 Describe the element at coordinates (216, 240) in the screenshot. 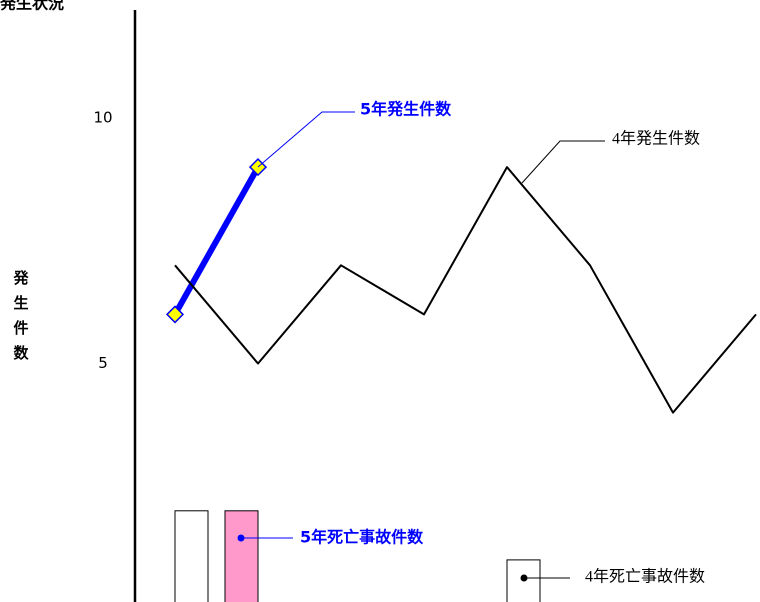

I see `line` at that location.